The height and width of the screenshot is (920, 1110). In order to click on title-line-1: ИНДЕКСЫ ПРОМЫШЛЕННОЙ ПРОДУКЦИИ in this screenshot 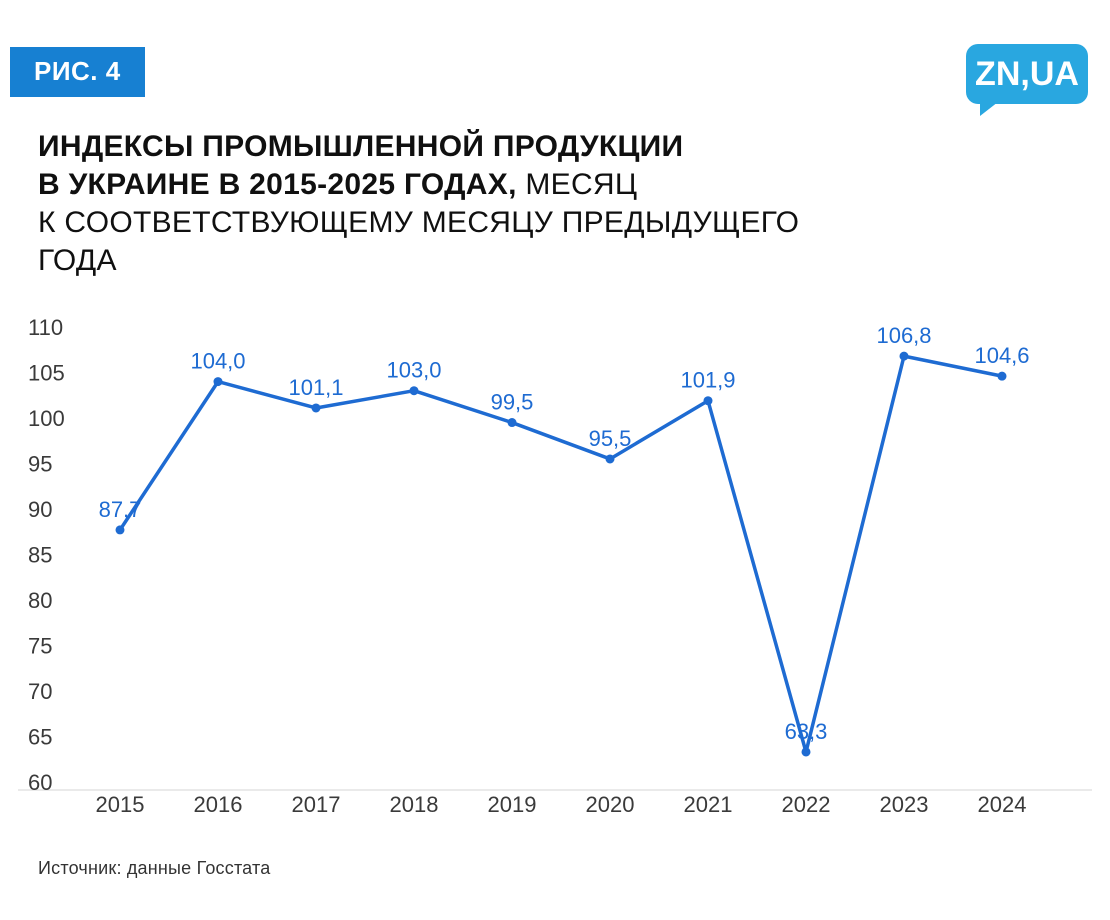, I will do `click(361, 146)`.